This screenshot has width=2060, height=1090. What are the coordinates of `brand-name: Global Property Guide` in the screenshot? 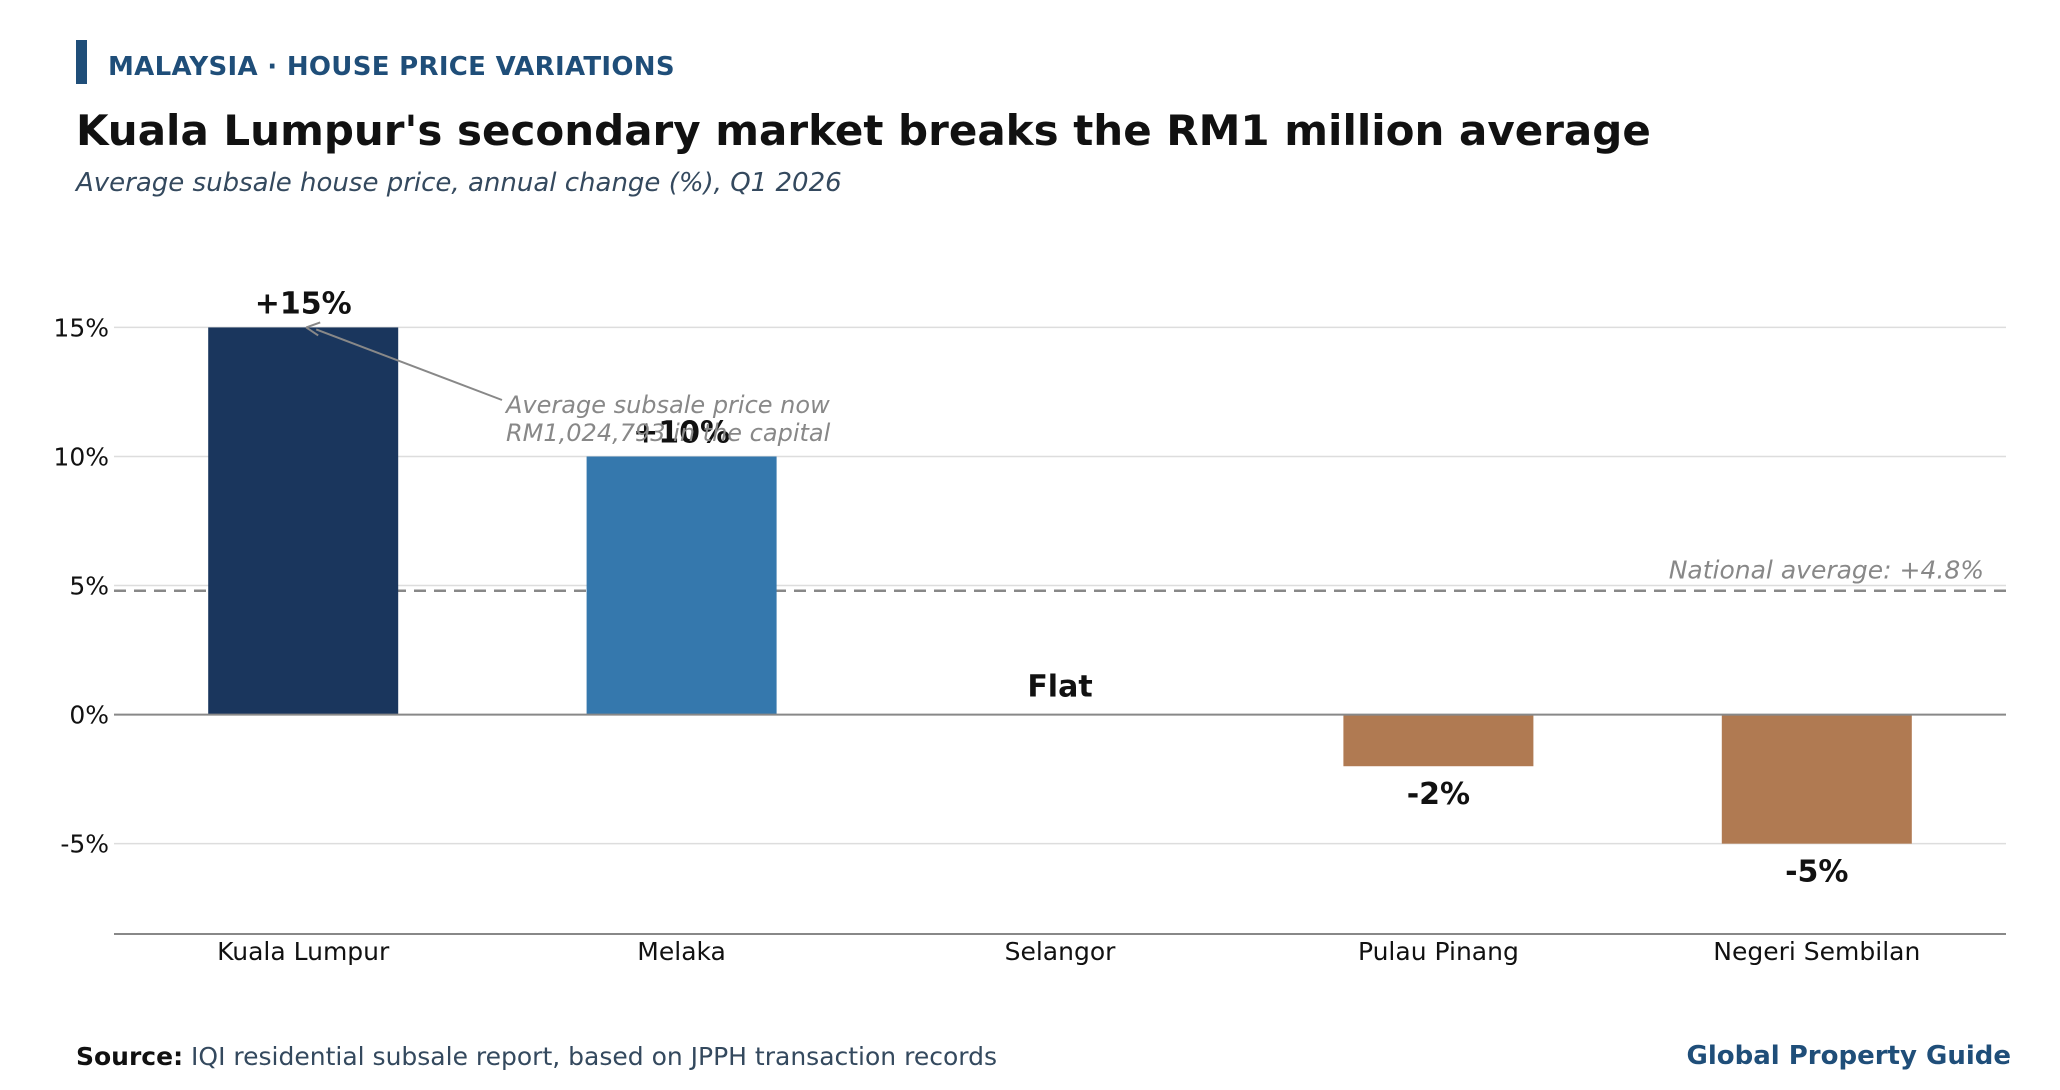 It's located at (1848, 1056).